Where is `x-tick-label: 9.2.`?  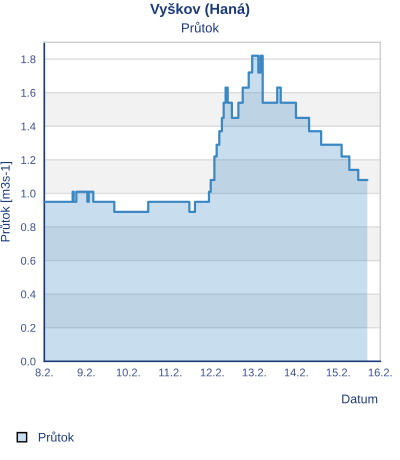
x-tick-label: 9.2. is located at coordinates (86, 372).